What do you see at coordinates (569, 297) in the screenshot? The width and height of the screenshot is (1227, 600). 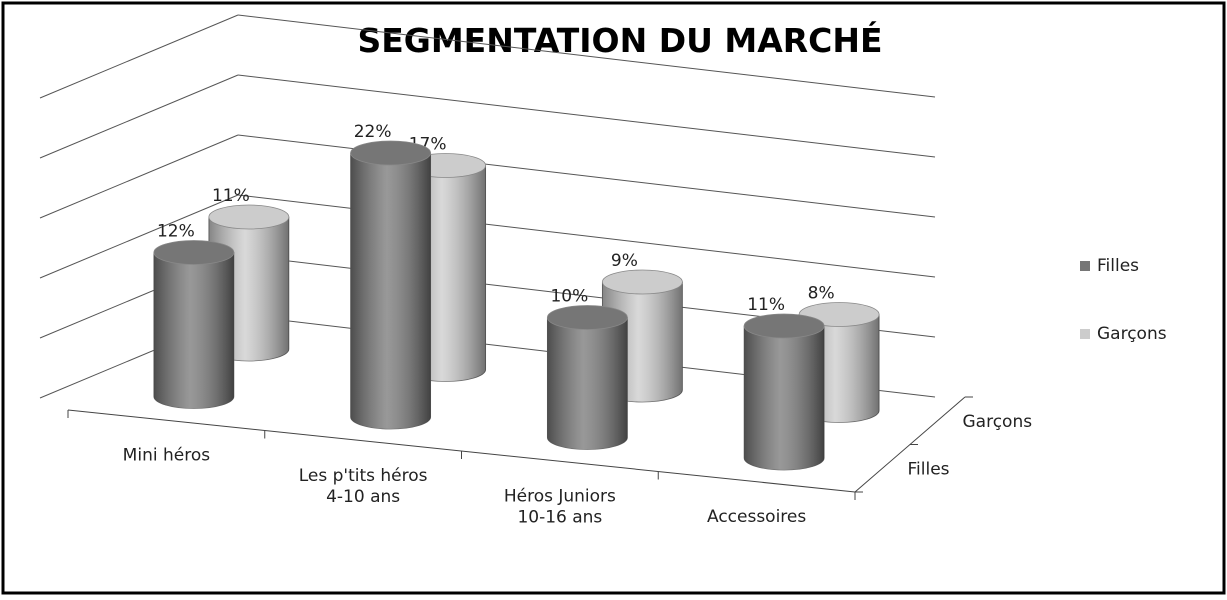 I see `data-label: 10%` at bounding box center [569, 297].